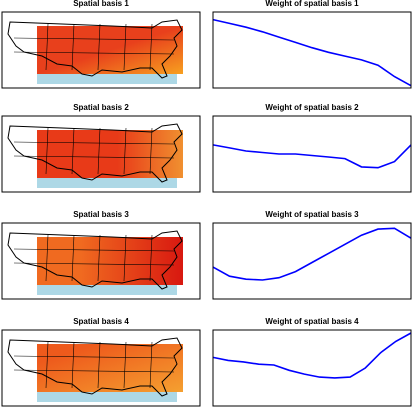  I want to click on panel-title: Spatial basis 2, so click(101, 107).